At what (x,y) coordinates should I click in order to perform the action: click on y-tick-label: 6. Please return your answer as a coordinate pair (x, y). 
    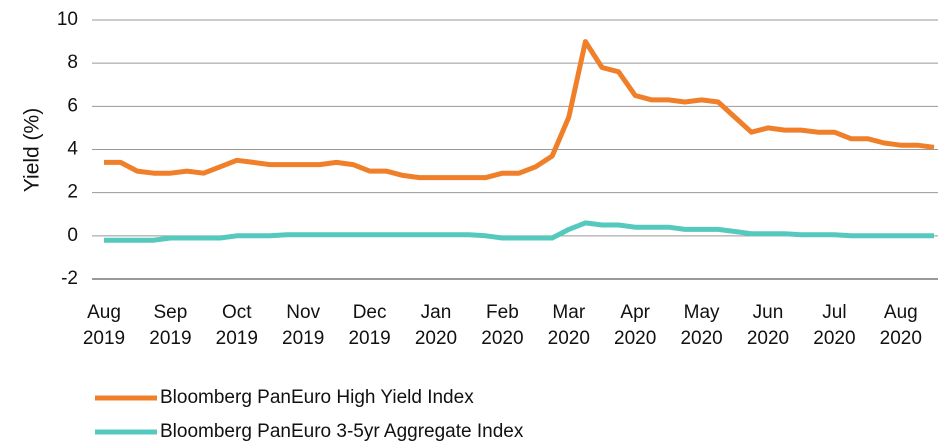
    Looking at the image, I should click on (72, 105).